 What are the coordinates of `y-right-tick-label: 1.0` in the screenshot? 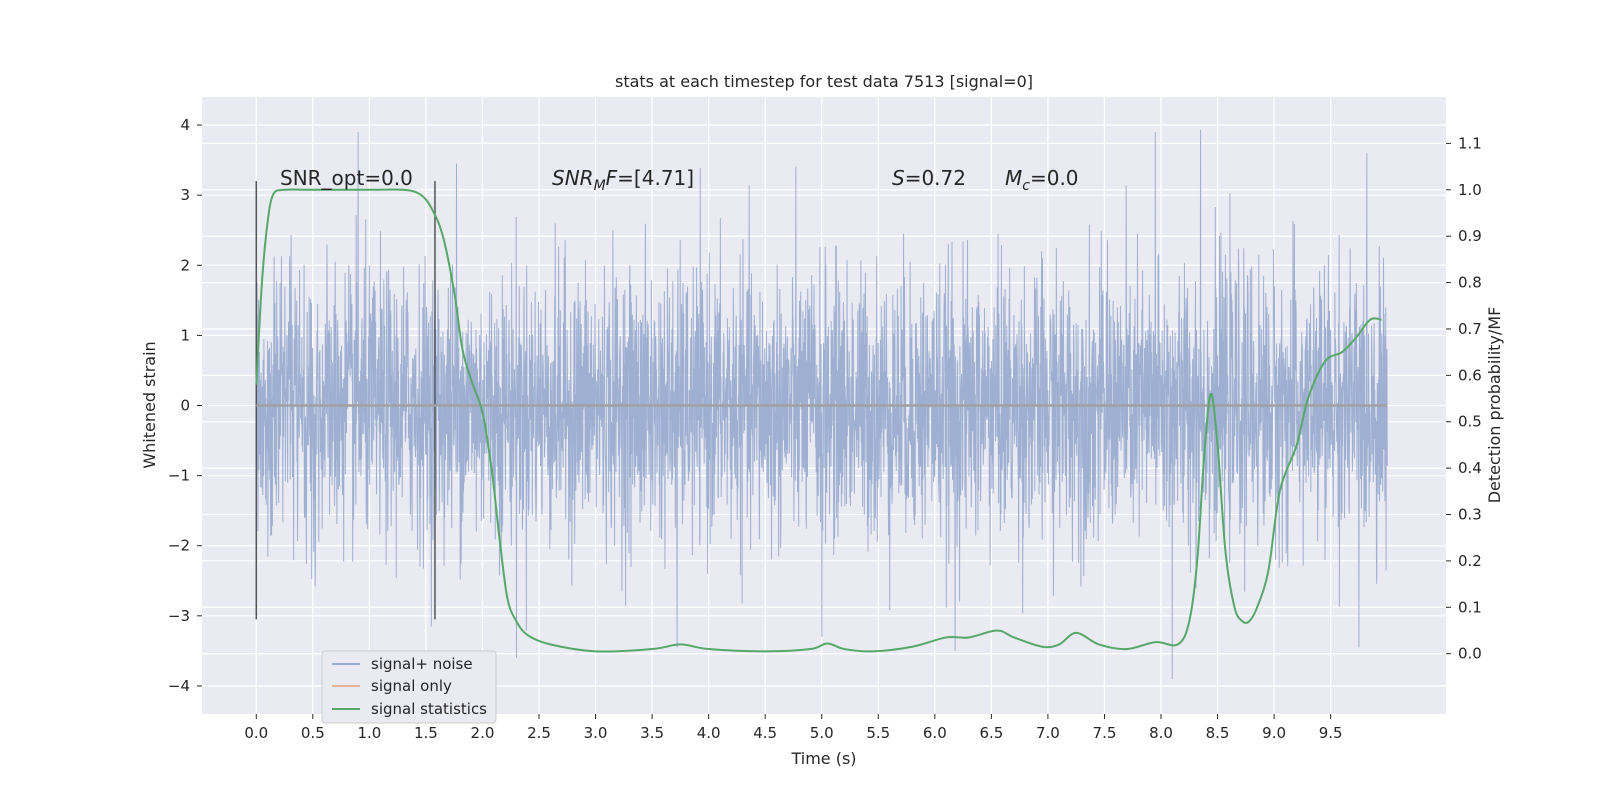 It's located at (1470, 190).